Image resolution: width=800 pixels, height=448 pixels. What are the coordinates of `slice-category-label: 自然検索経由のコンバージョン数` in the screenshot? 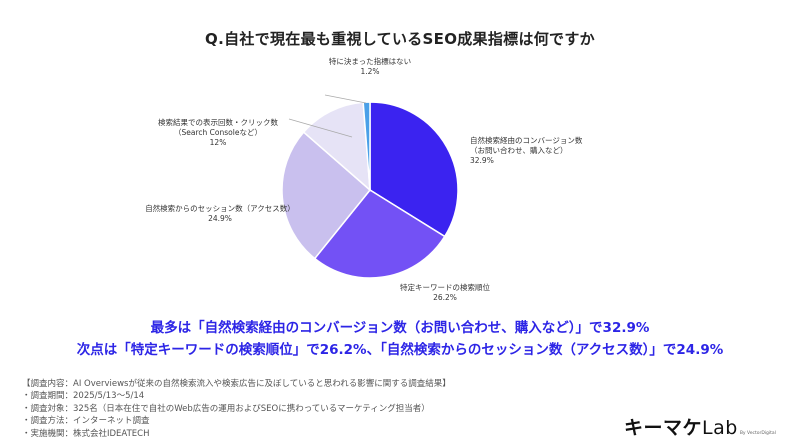 It's located at (526, 140).